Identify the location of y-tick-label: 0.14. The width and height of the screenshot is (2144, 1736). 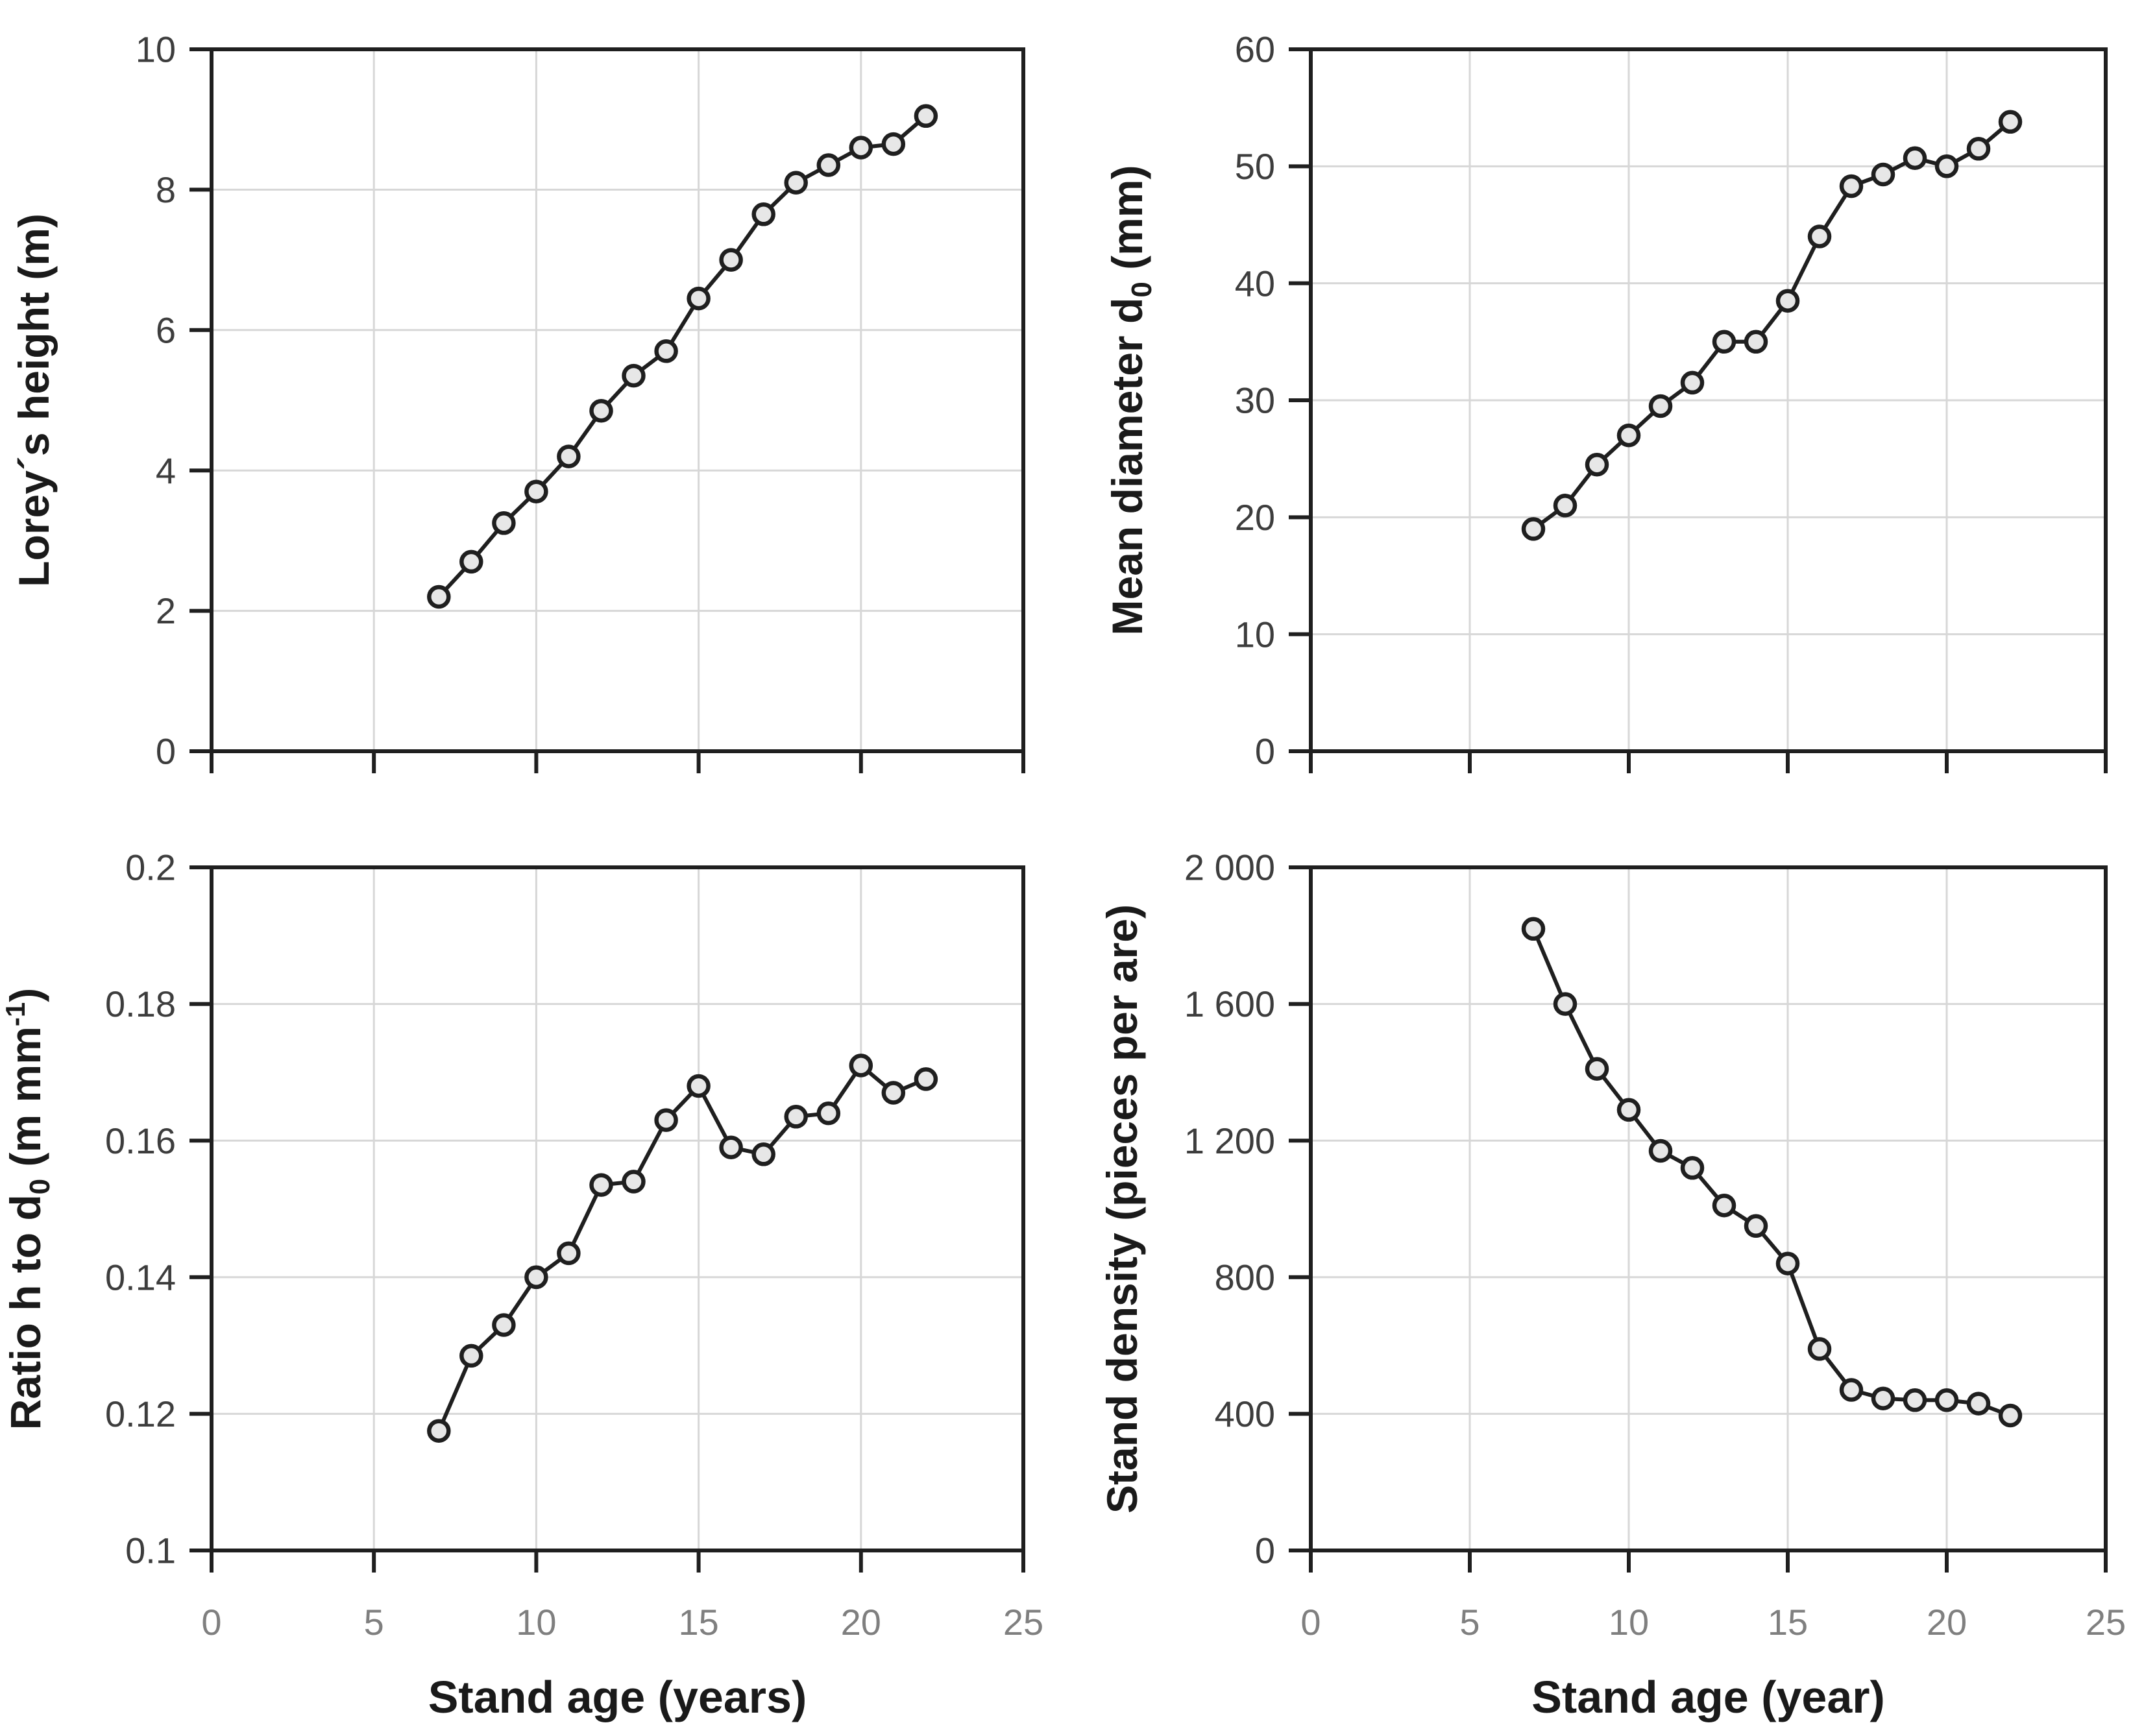
(141, 1277).